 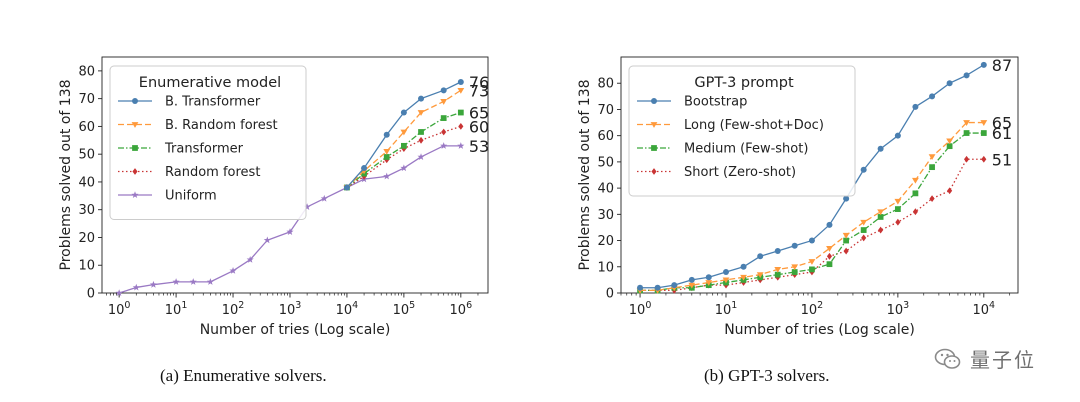 What do you see at coordinates (605, 215) in the screenshot?
I see `gpt3-ytick-label: 30` at bounding box center [605, 215].